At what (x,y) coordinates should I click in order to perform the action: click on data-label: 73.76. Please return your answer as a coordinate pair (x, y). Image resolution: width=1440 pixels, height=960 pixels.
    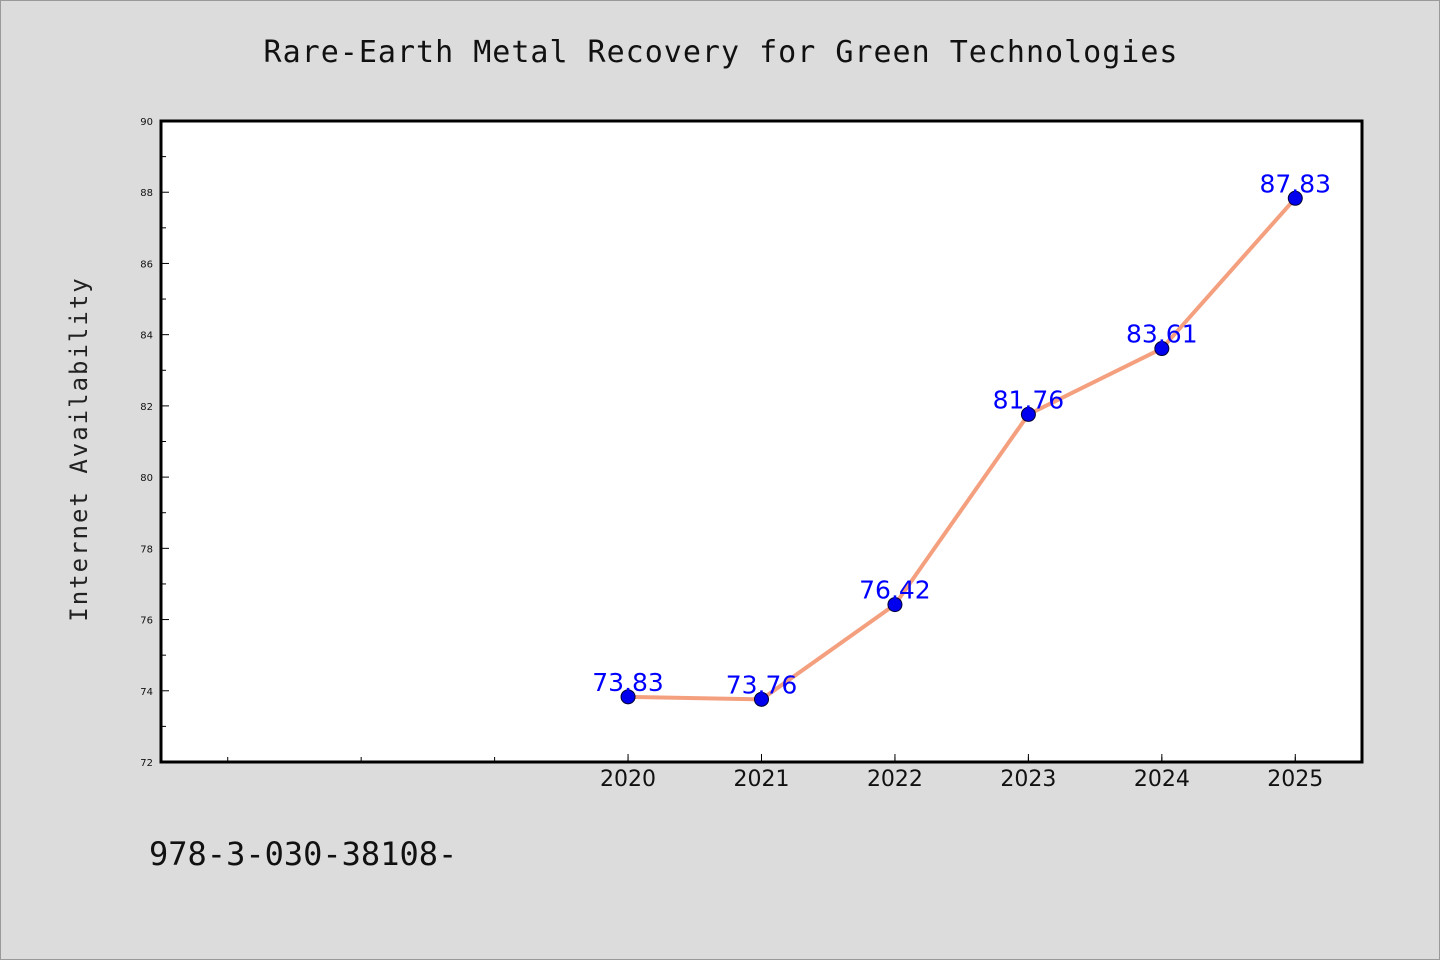
    Looking at the image, I should click on (762, 684).